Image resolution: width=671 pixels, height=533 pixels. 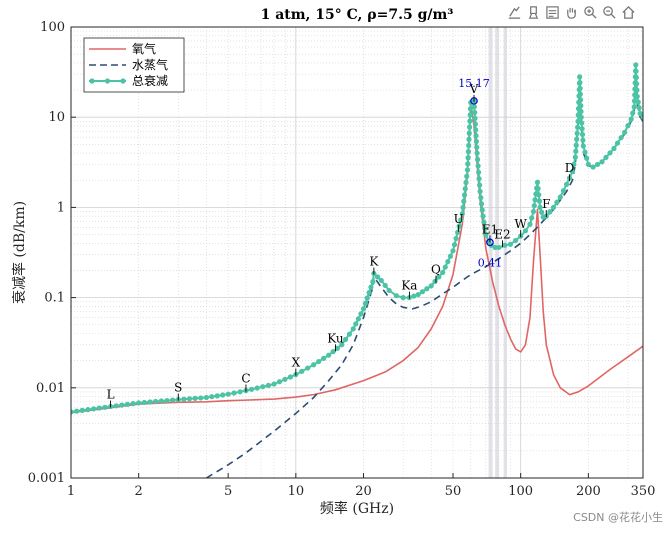 I want to click on datatip-label: 15.17, so click(x=474, y=83).